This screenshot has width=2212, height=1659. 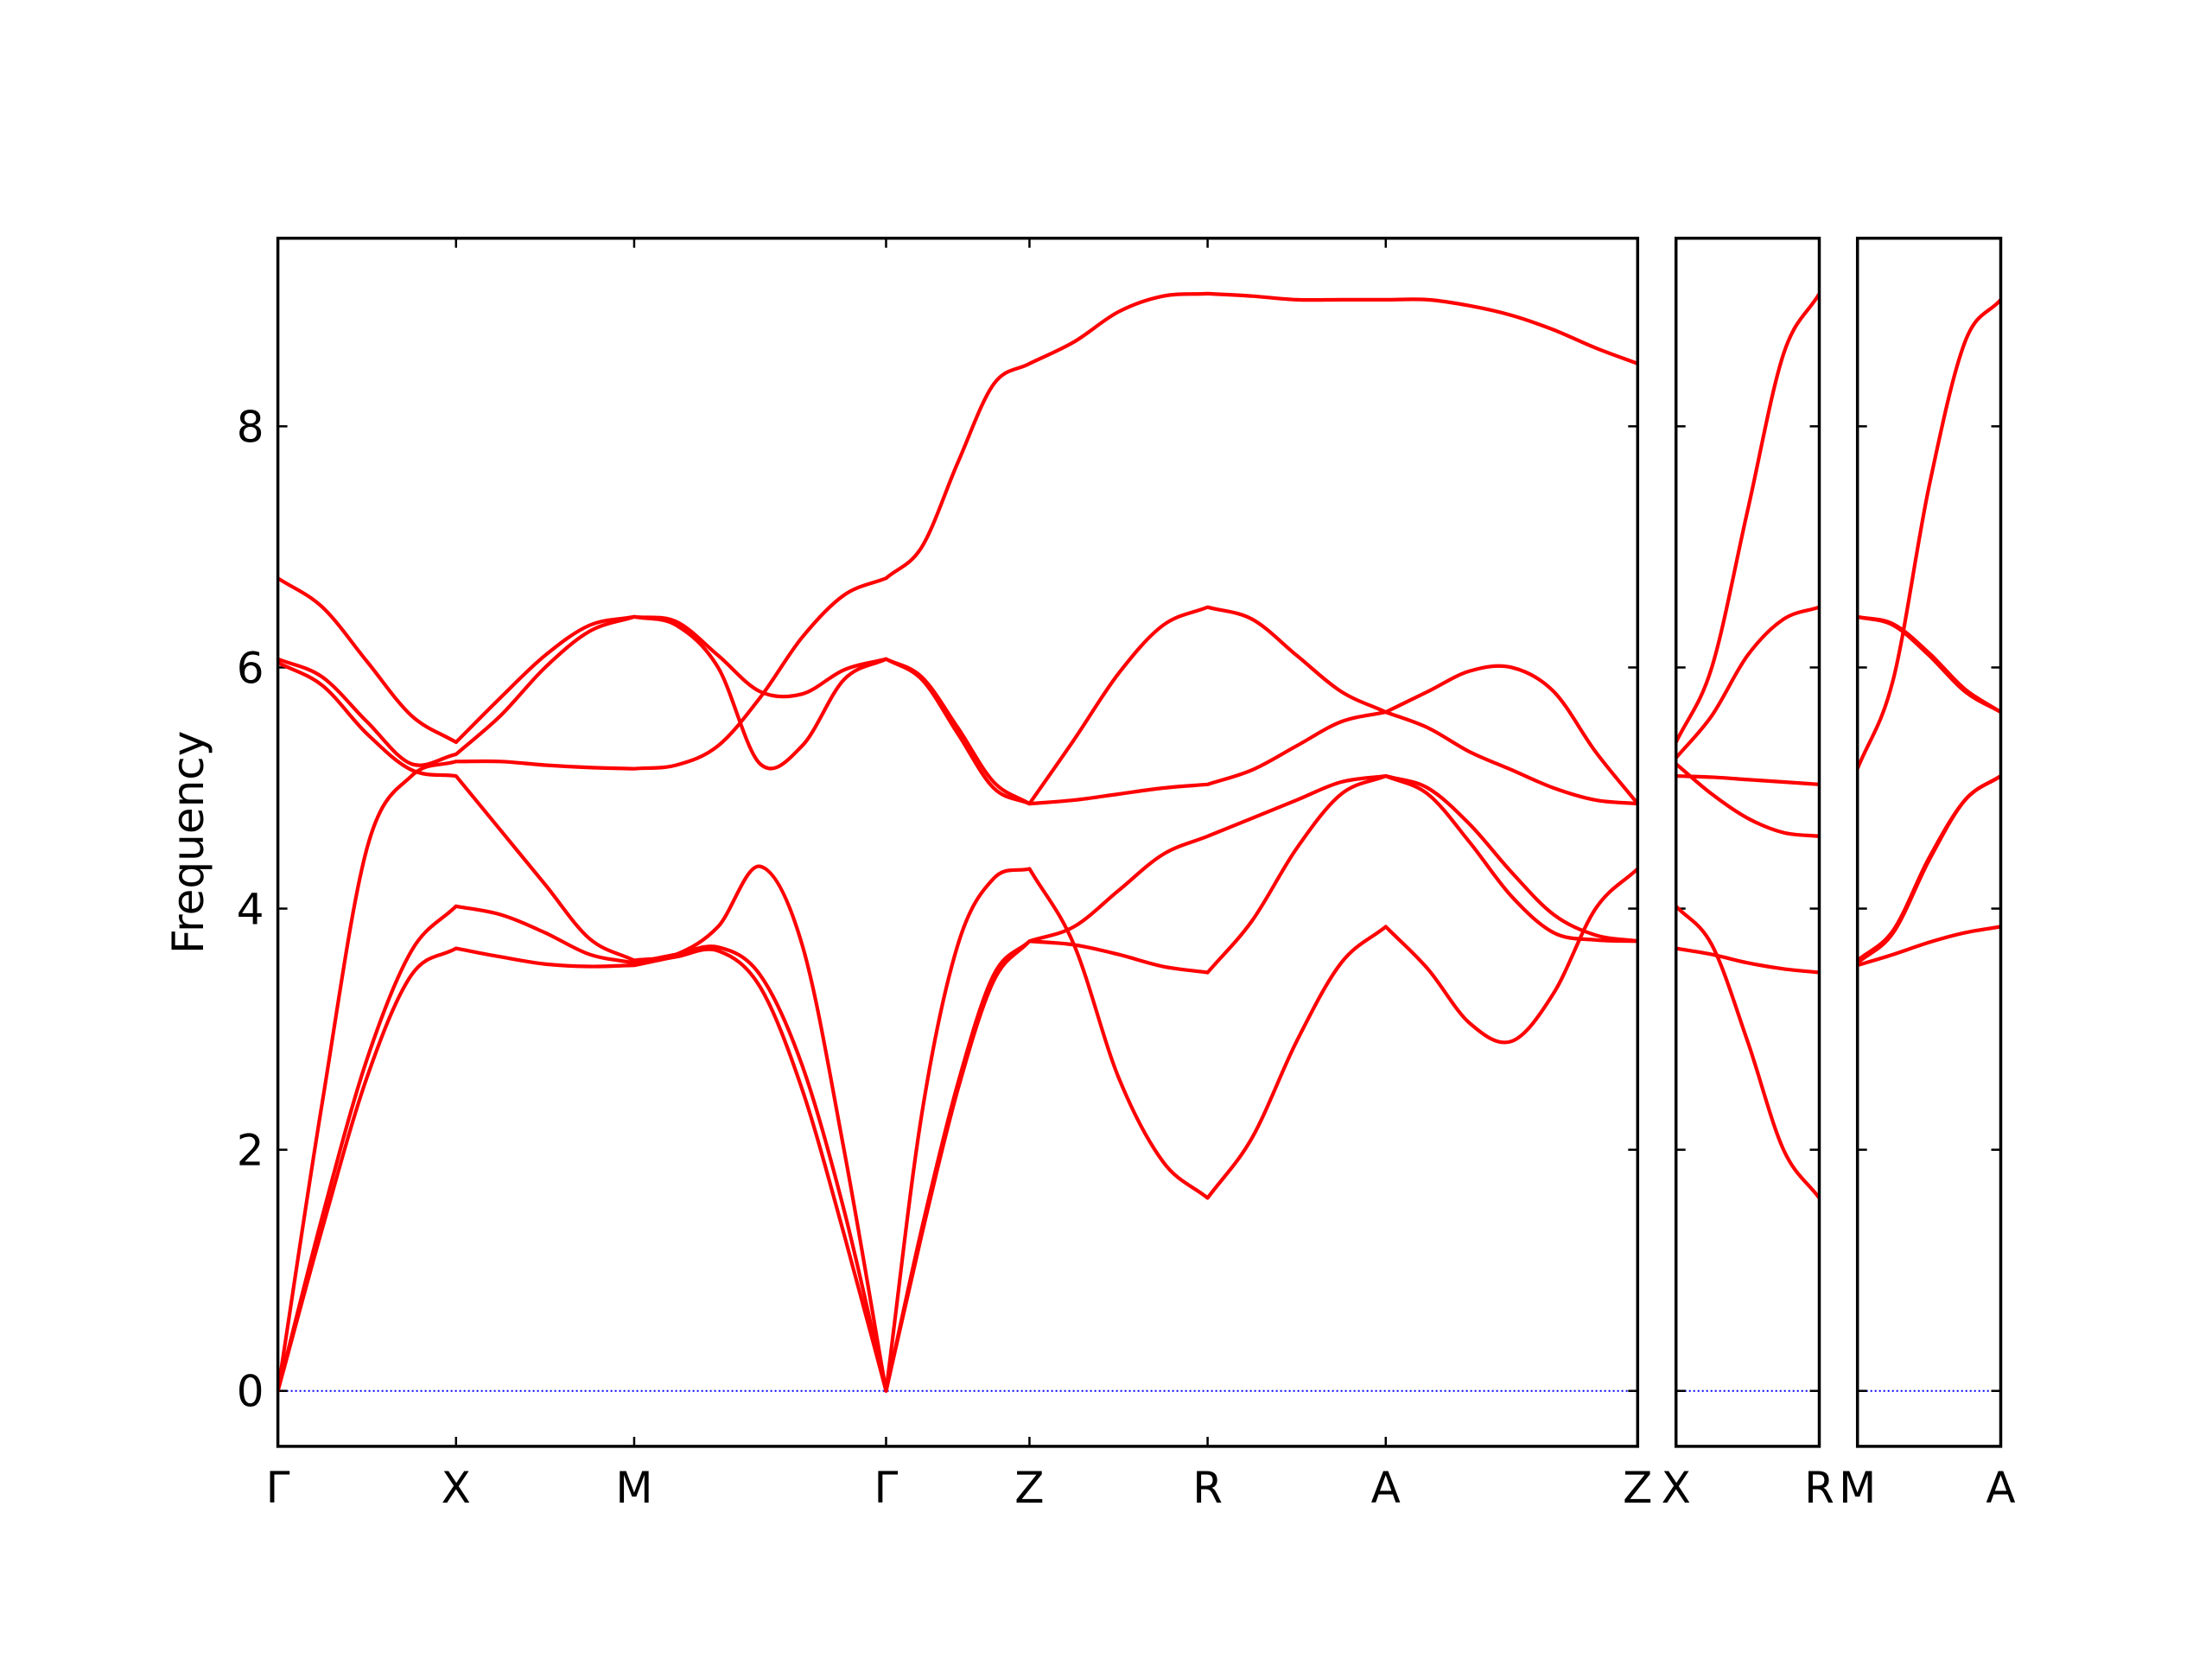 I want to click on y-tick-label: 2, so click(x=250, y=1151).